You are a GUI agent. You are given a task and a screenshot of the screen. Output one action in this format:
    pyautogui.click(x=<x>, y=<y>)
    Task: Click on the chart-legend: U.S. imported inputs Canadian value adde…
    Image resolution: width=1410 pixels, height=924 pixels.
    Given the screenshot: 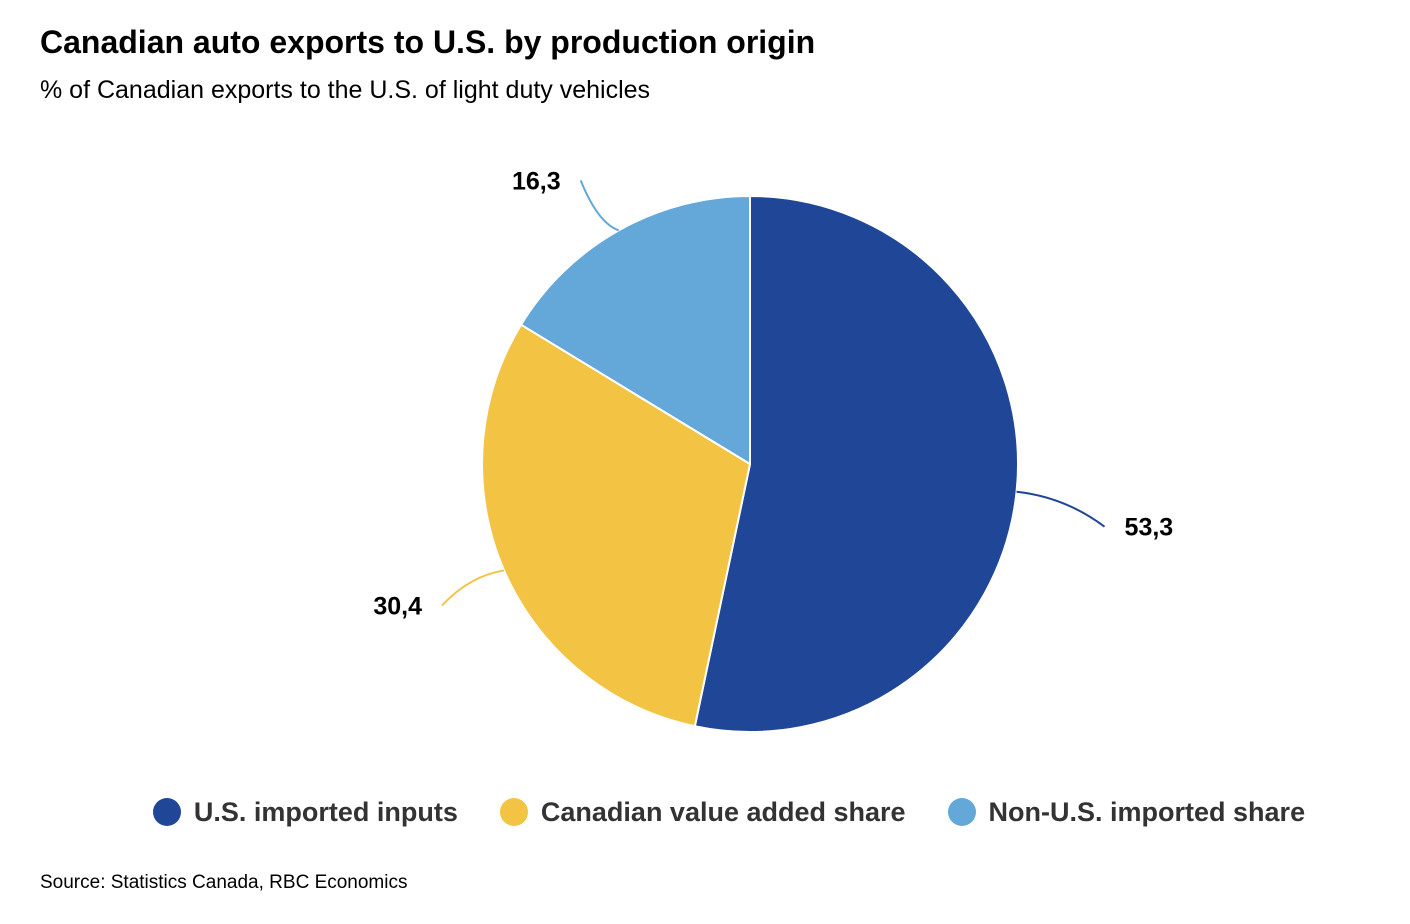 What is the action you would take?
    pyautogui.click(x=705, y=812)
    